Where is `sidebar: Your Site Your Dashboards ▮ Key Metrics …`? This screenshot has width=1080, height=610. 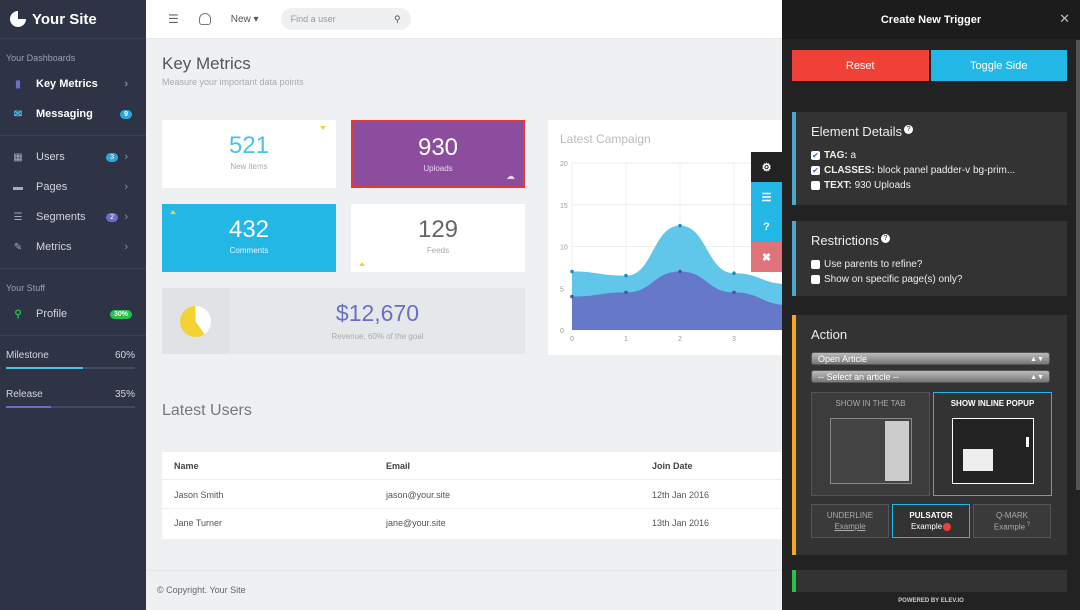
sidebar: Your Site Your Dashboards ▮ Key Metrics … is located at coordinates (73, 305).